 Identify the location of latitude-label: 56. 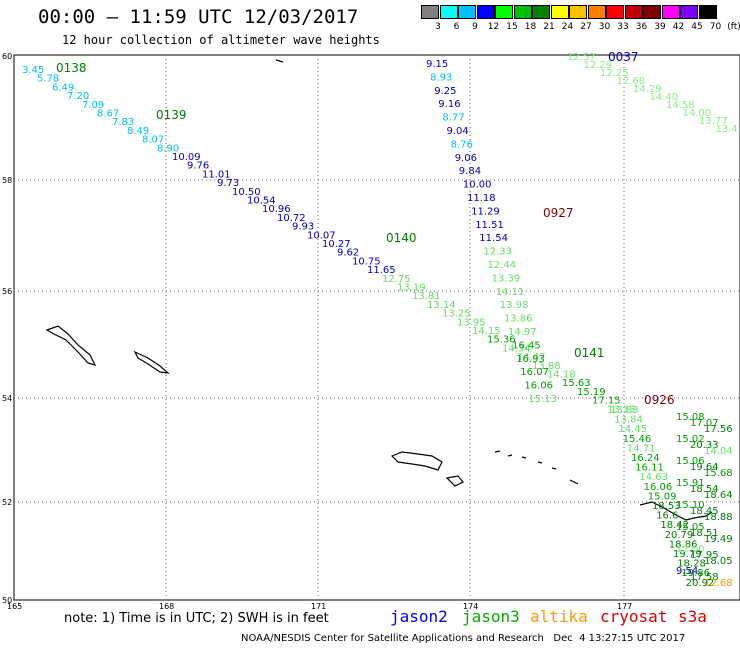
(7, 291).